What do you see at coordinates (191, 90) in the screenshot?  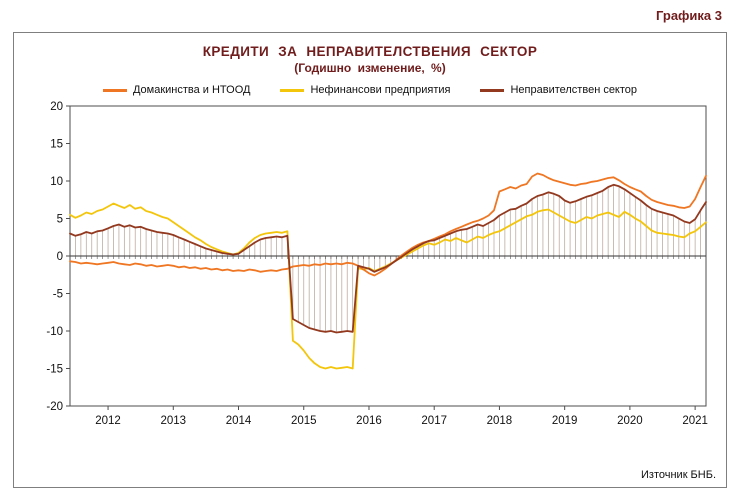 I see `legend-label-households: Домакинства и НТООД` at bounding box center [191, 90].